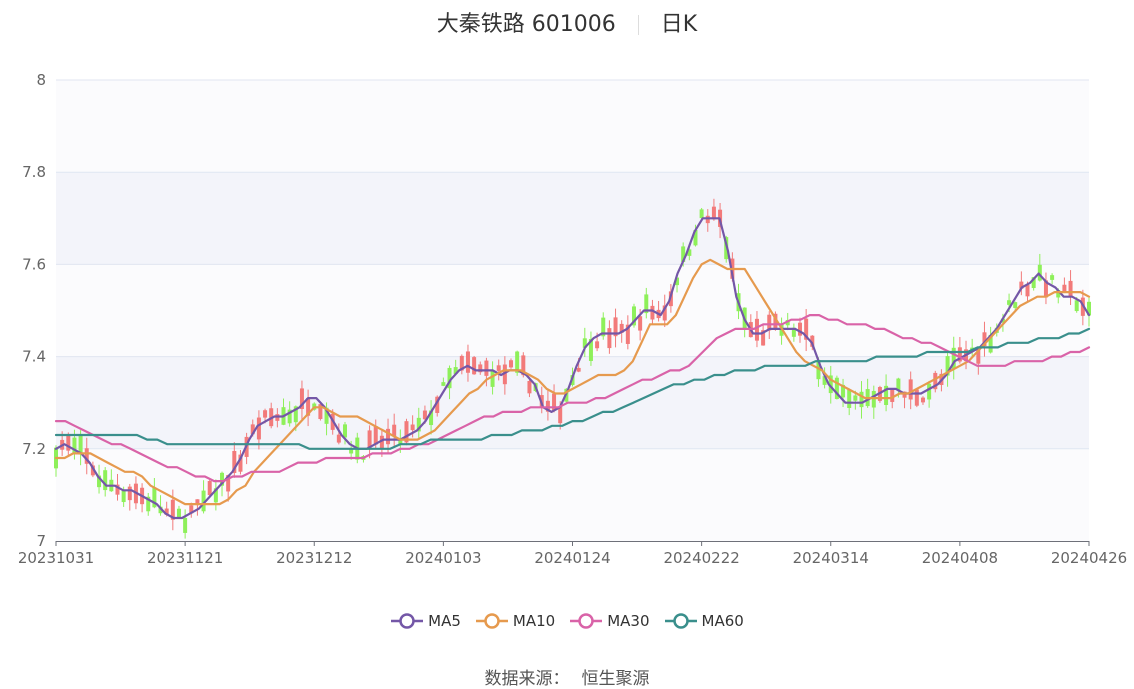 The height and width of the screenshot is (689, 1134). Describe the element at coordinates (704, 621) in the screenshot. I see `legend-item-ma60: MA60` at that location.